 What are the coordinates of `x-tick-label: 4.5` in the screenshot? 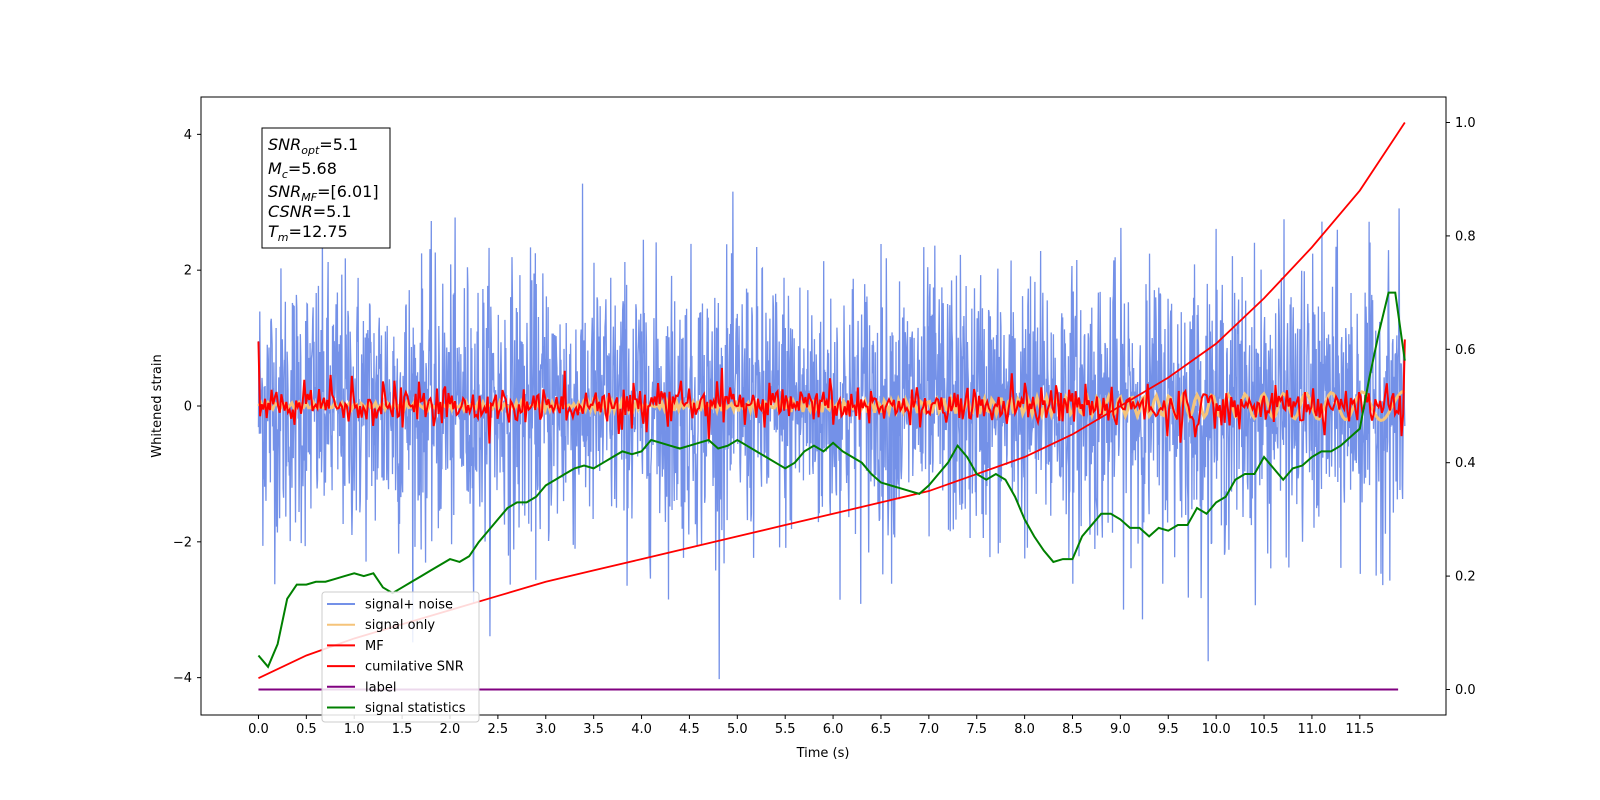 It's located at (689, 729).